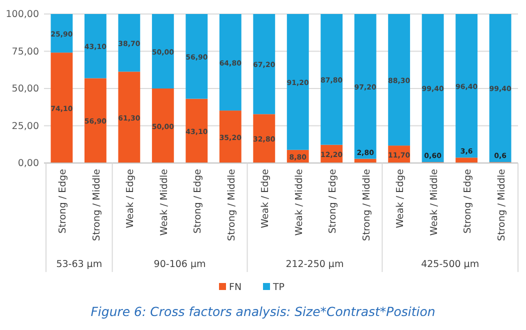 The image size is (526, 330). I want to click on y-tick-label: 100,00, so click(22, 14).